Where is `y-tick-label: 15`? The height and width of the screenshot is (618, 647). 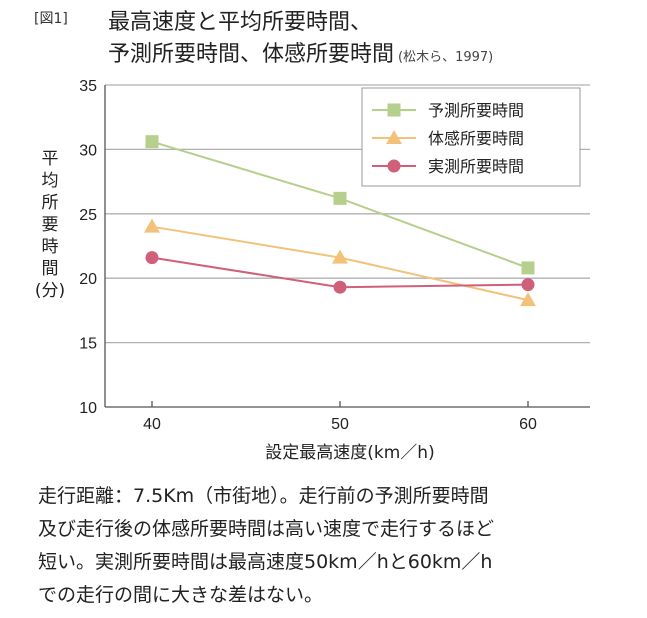
y-tick-label: 15 is located at coordinates (88, 344).